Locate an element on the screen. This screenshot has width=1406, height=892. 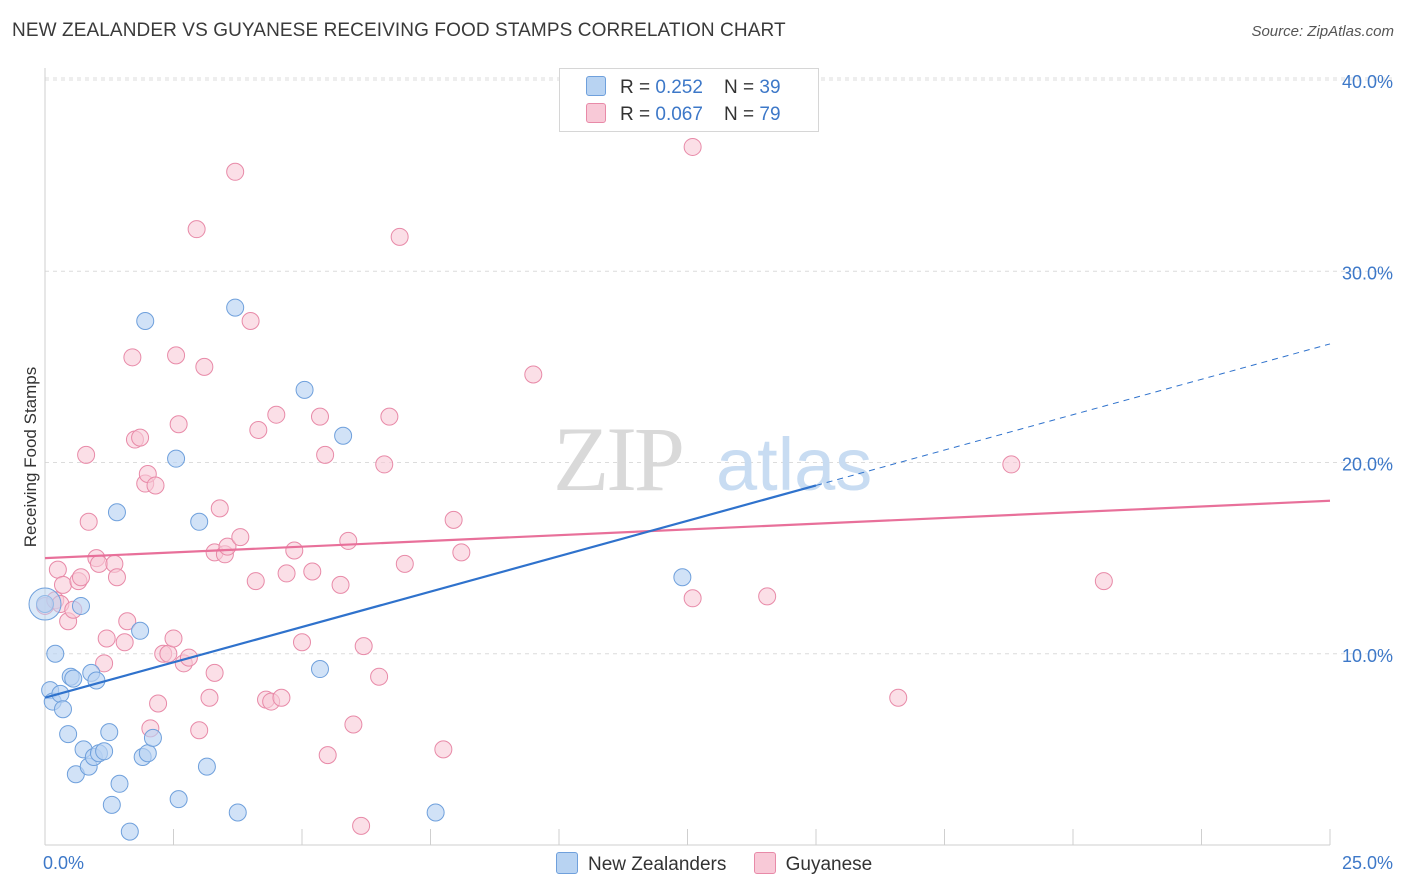
legend-label-new-zealanders: New Zealanders is located at coordinates (657, 864).